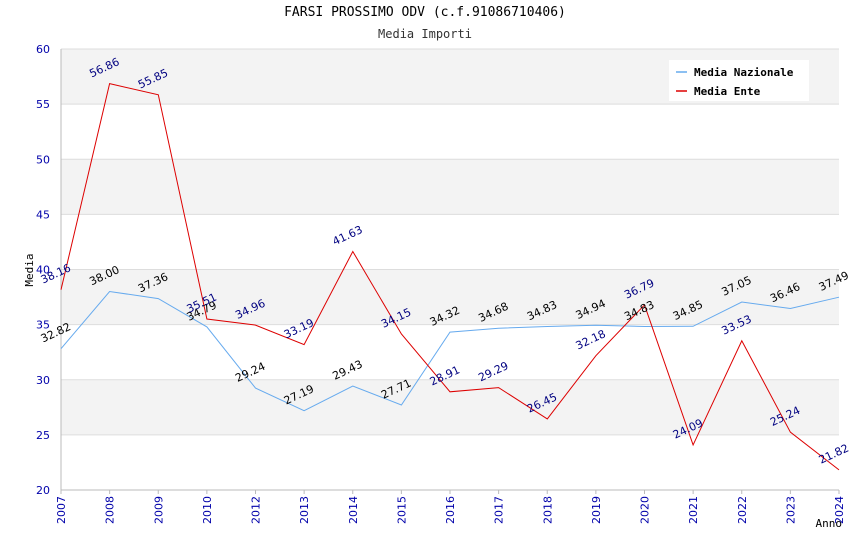 This screenshot has height=550, width=850. I want to click on x-tick-label: 2012, so click(256, 510).